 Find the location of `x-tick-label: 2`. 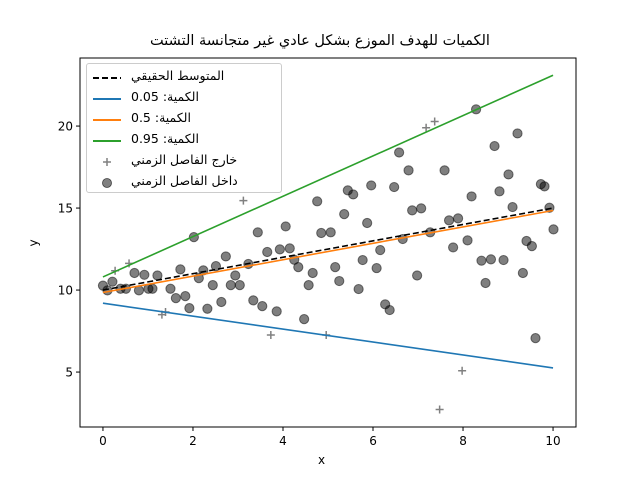

x-tick-label: 2 is located at coordinates (193, 441).